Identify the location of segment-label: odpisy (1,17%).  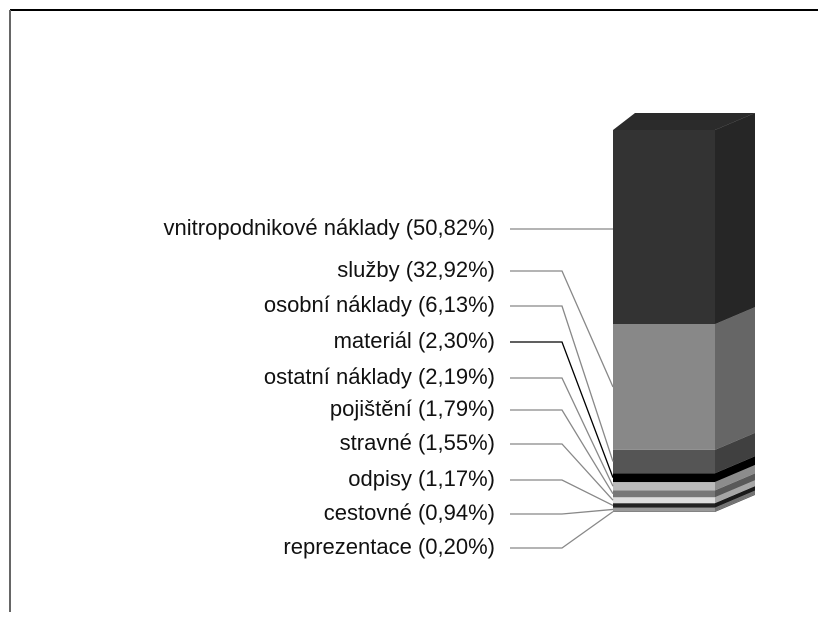
(421, 478).